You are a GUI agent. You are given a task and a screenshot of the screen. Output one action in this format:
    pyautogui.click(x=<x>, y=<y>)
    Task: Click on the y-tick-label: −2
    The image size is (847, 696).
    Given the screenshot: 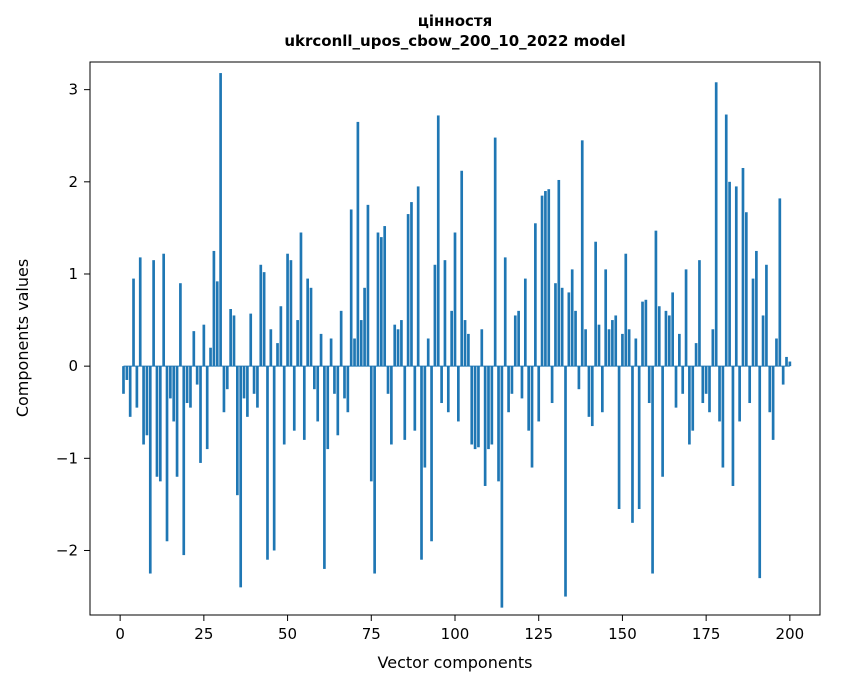 What is the action you would take?
    pyautogui.click(x=67, y=550)
    